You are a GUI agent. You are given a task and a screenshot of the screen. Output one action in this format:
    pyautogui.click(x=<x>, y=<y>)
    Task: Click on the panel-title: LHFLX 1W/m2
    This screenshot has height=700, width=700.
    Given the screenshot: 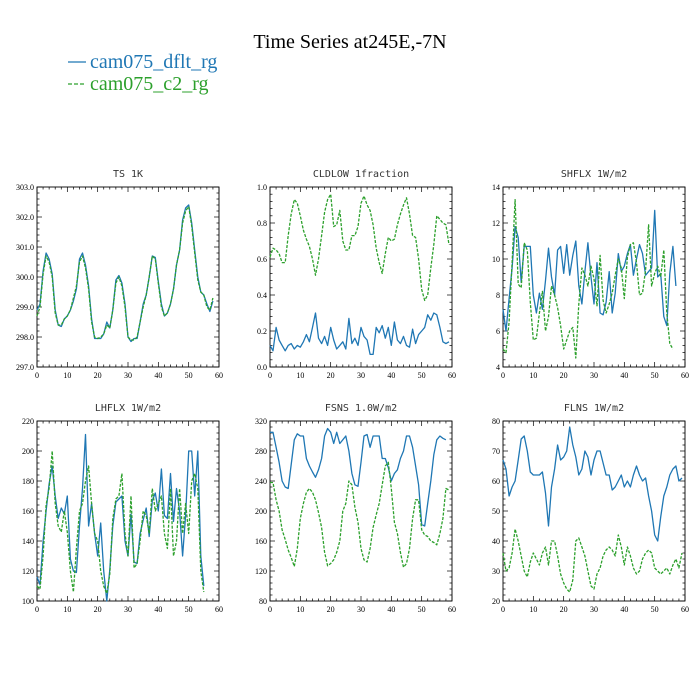 What is the action you would take?
    pyautogui.click(x=128, y=408)
    